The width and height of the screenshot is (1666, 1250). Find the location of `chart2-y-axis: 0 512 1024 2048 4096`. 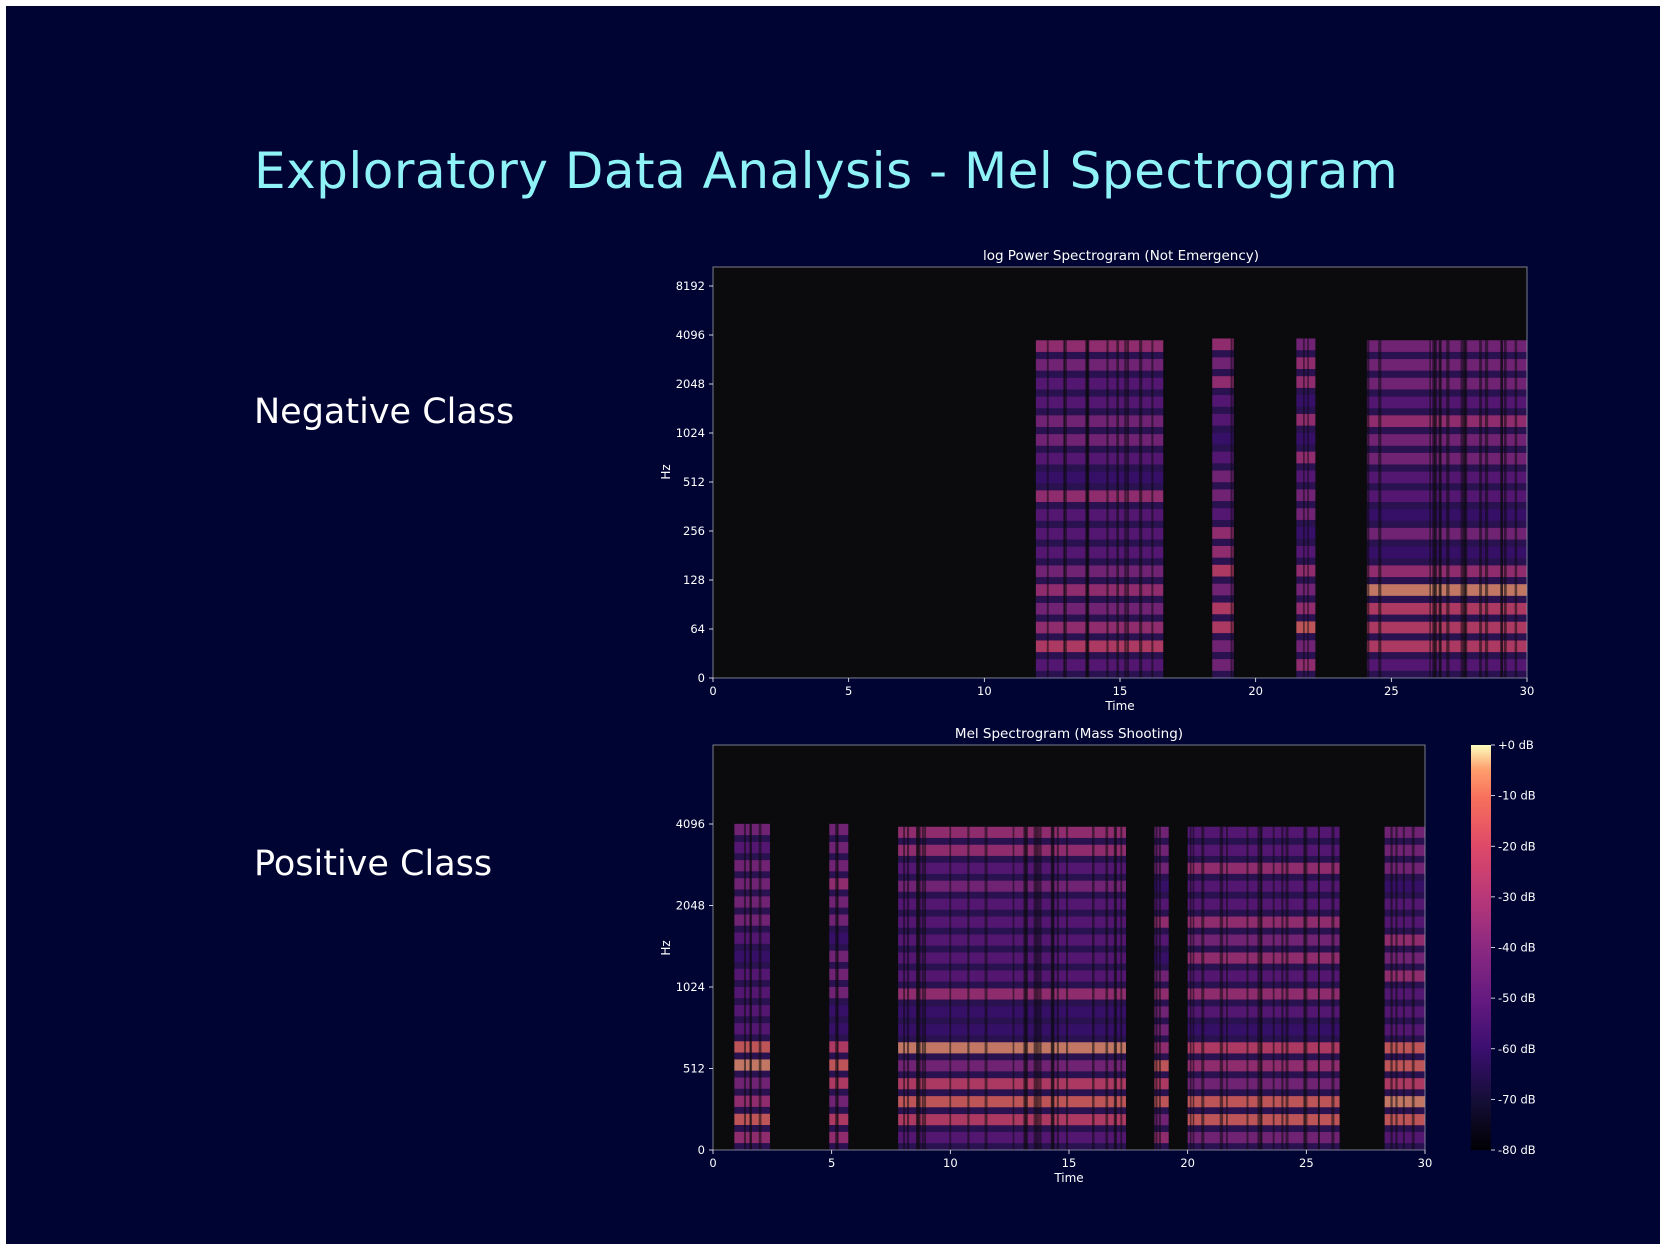

chart2-y-axis: 0 512 1024 2048 4096 is located at coordinates (694, 987).